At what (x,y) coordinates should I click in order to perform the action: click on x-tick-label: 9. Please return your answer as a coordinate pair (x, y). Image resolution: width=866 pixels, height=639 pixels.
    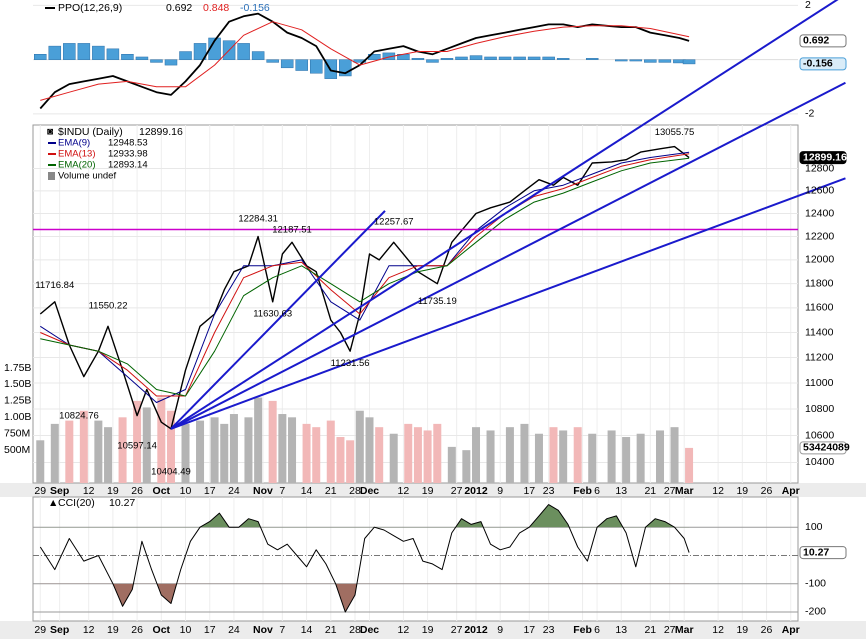
    Looking at the image, I should click on (500, 630).